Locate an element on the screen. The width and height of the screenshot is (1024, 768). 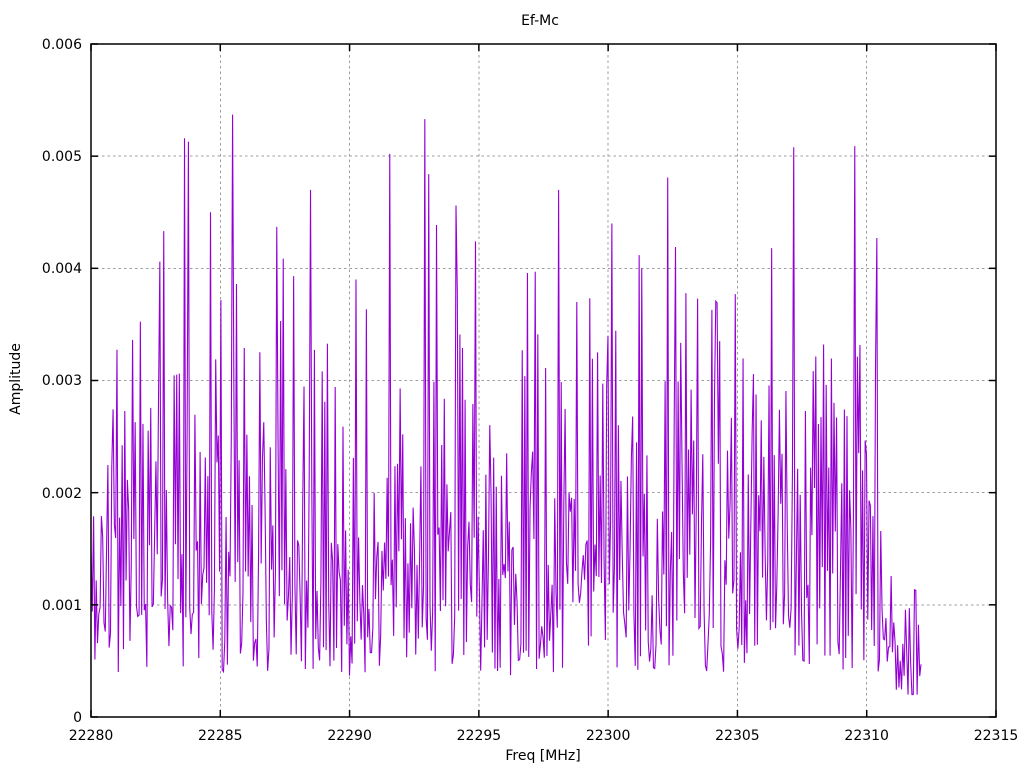
x-tick-label-22295: 22295 is located at coordinates (479, 736).